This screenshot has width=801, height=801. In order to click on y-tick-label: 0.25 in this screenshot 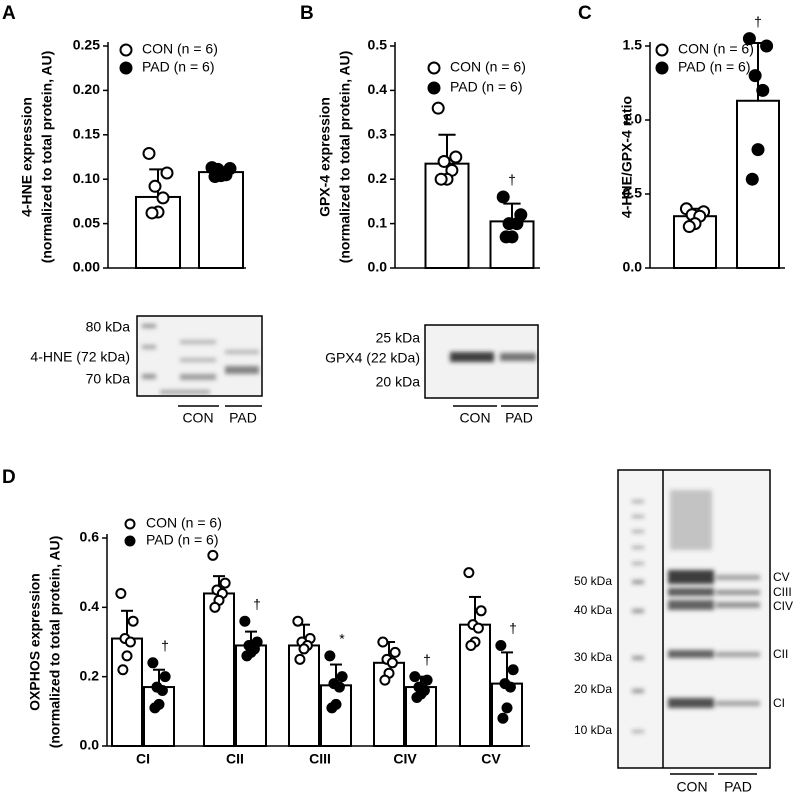, I will do `click(86, 45)`.